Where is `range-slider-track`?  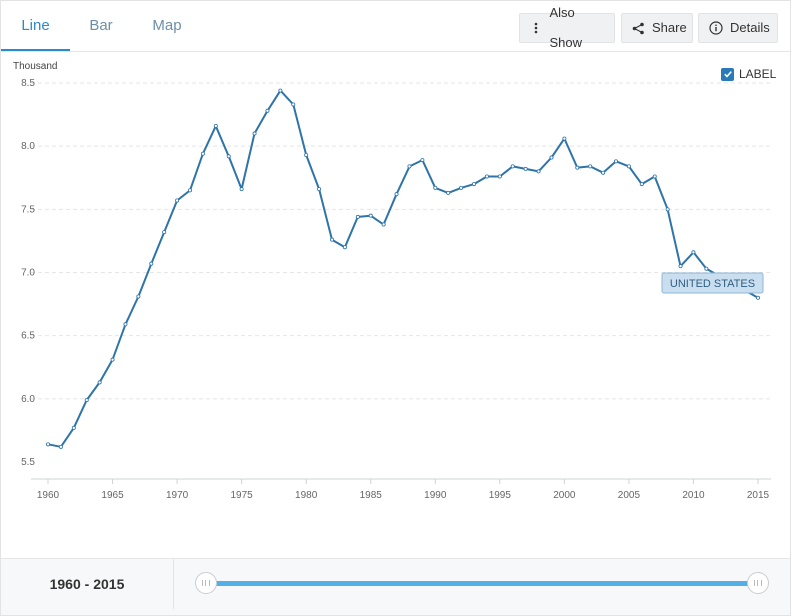 range-slider-track is located at coordinates (483, 583).